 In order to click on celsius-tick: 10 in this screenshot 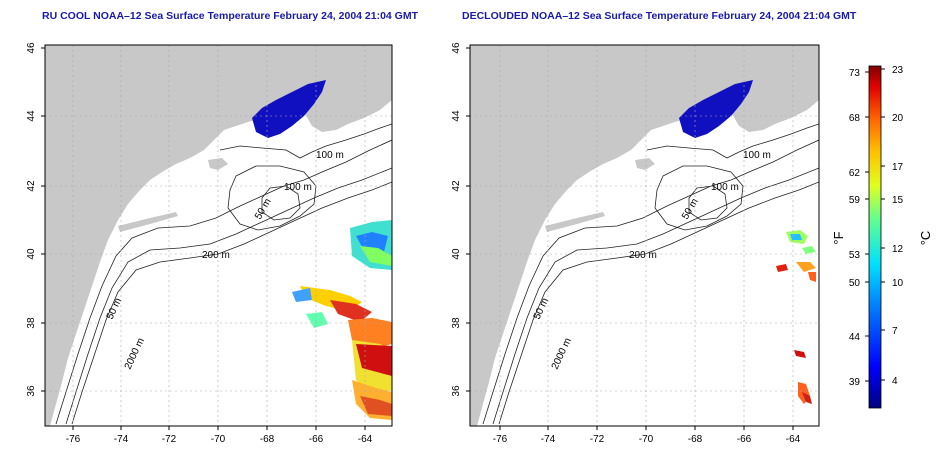, I will do `click(898, 283)`.